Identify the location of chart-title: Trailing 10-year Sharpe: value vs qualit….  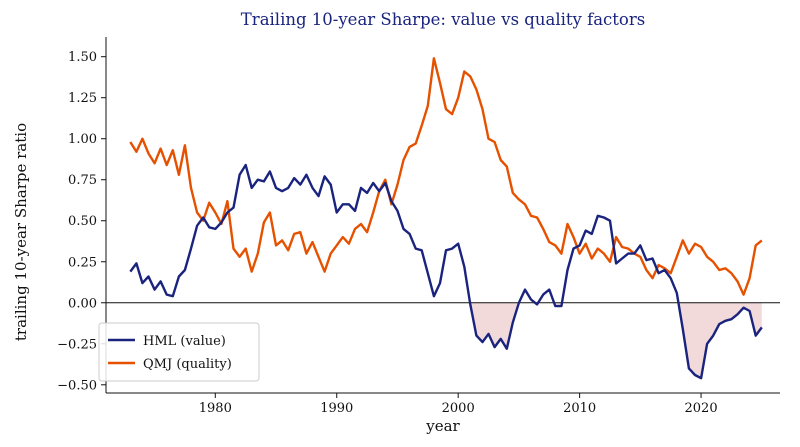
(443, 19).